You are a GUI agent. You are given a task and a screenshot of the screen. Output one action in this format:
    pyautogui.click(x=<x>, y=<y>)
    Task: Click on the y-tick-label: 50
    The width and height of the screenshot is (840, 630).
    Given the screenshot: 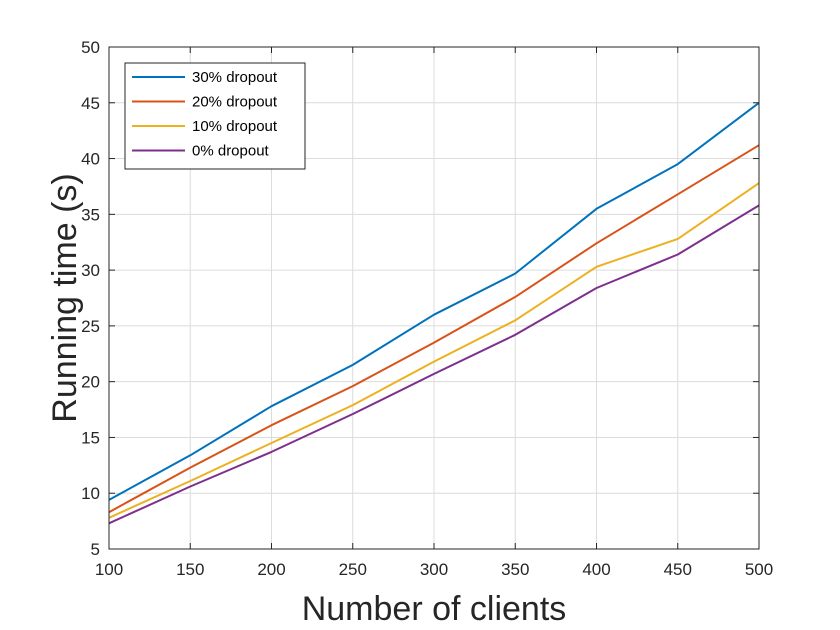 What is the action you would take?
    pyautogui.click(x=90, y=47)
    